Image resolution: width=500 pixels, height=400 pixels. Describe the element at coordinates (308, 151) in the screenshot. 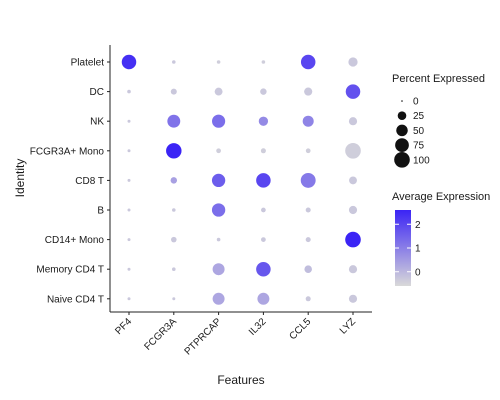

I see `dot-fcgr3a-mono-ccl5` at that location.